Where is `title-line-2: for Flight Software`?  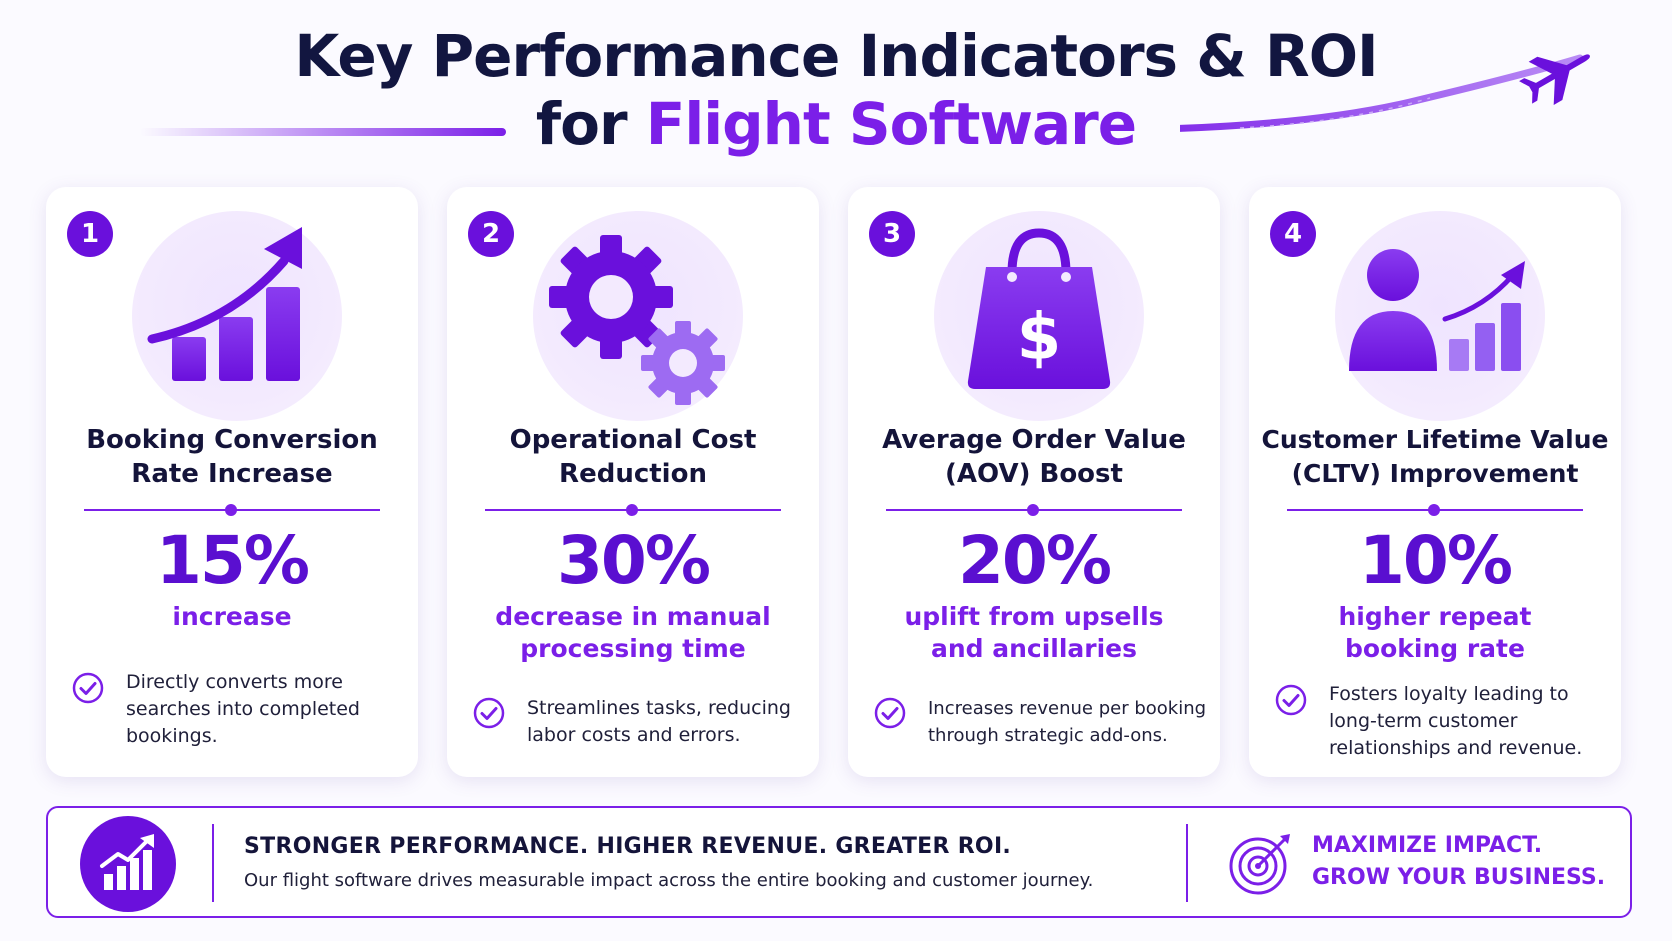
title-line-2: for Flight Software is located at coordinates (836, 124).